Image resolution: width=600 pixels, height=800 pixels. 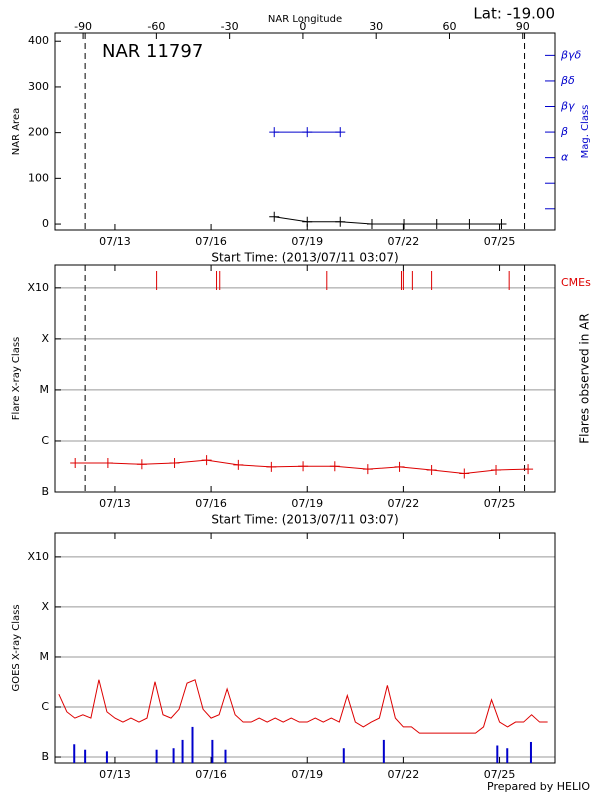 I want to click on y2-tick-label: α, so click(x=565, y=157).